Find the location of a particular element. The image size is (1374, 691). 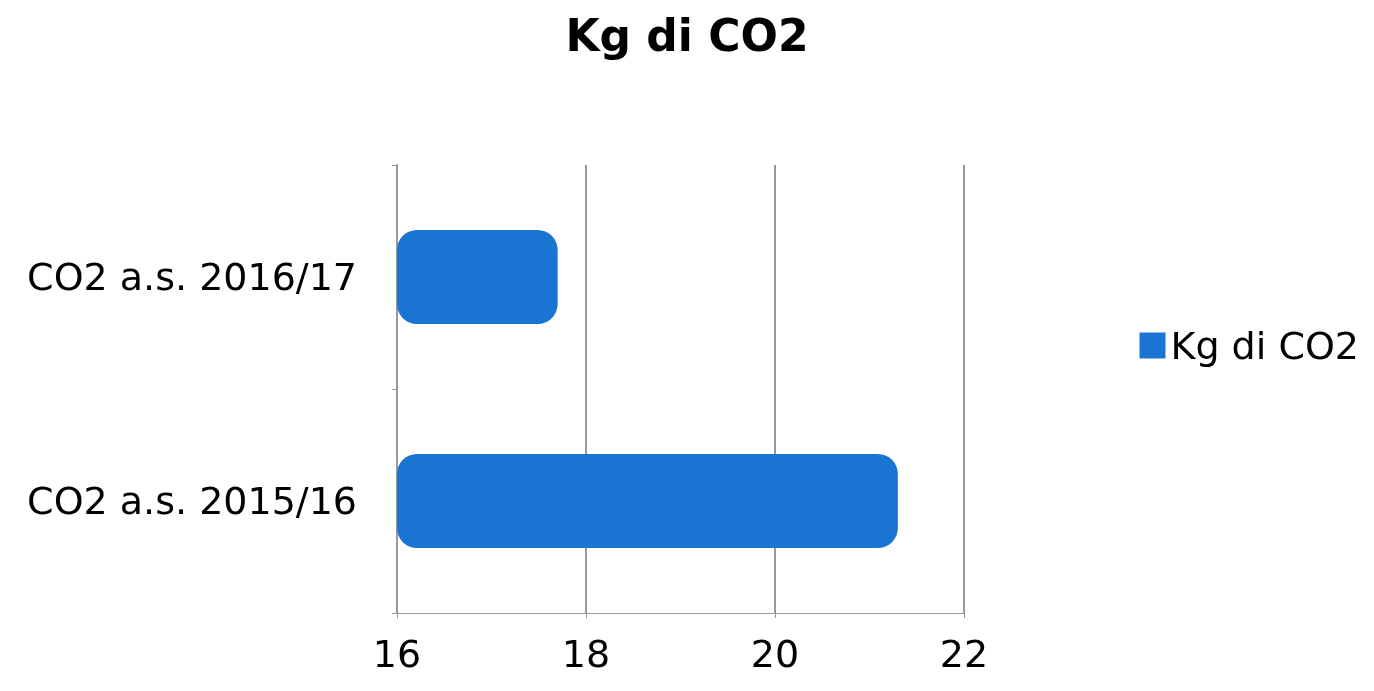

y-tick-label: CO2 a.s. 2015/16 is located at coordinates (192, 501).